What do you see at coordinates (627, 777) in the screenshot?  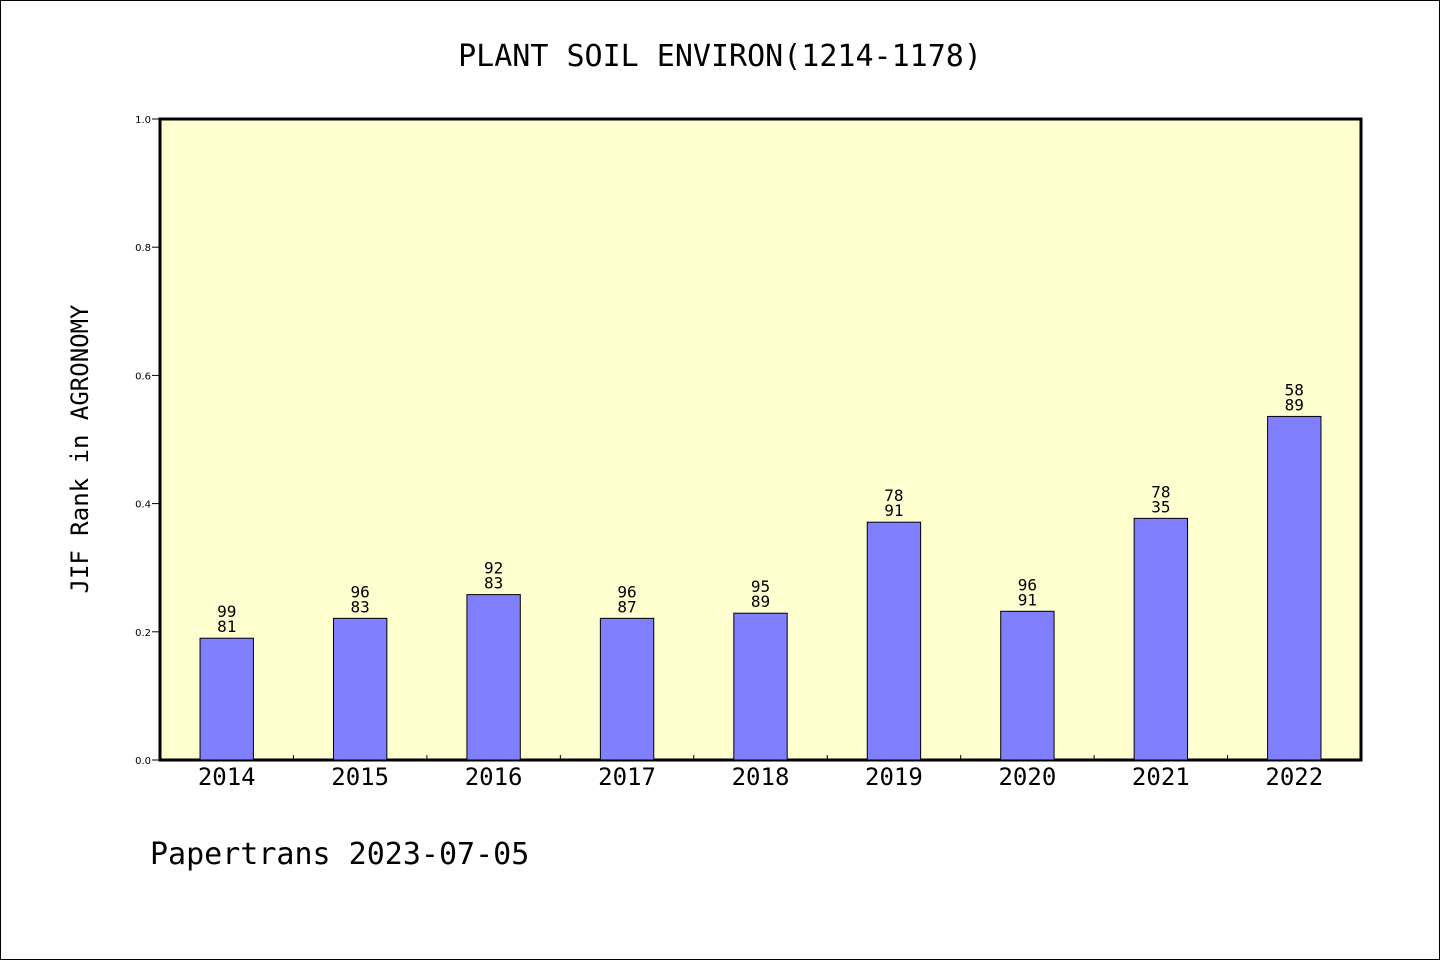 I see `x-tick-label-2017: 2017` at bounding box center [627, 777].